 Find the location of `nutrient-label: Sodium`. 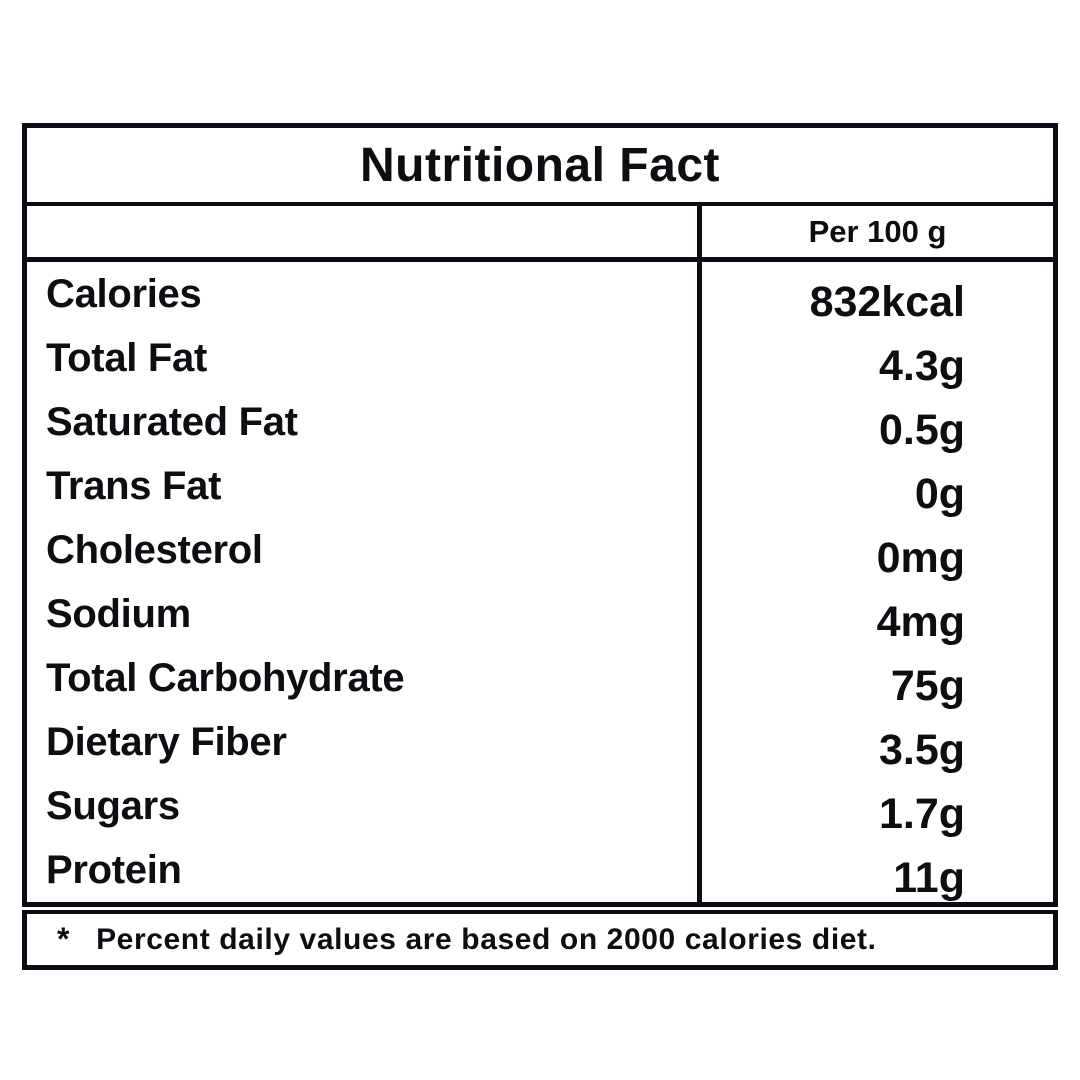

nutrient-label: Sodium is located at coordinates (118, 613).